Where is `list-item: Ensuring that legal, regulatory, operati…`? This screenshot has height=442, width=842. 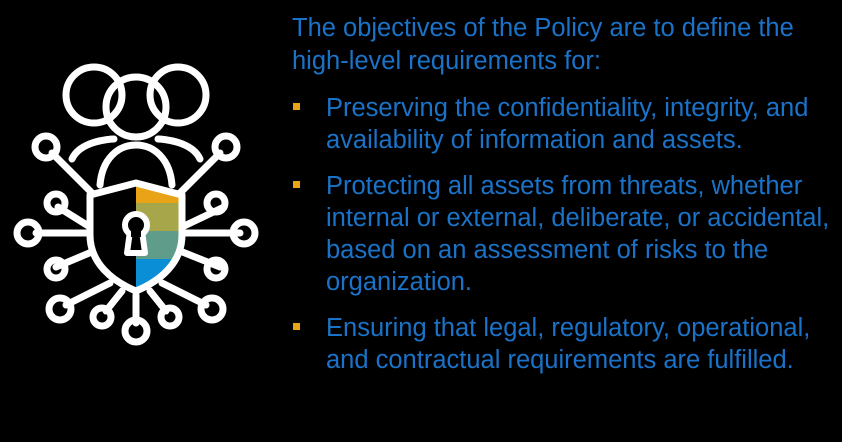 list-item: Ensuring that legal, regulatory, operati… is located at coordinates (564, 344).